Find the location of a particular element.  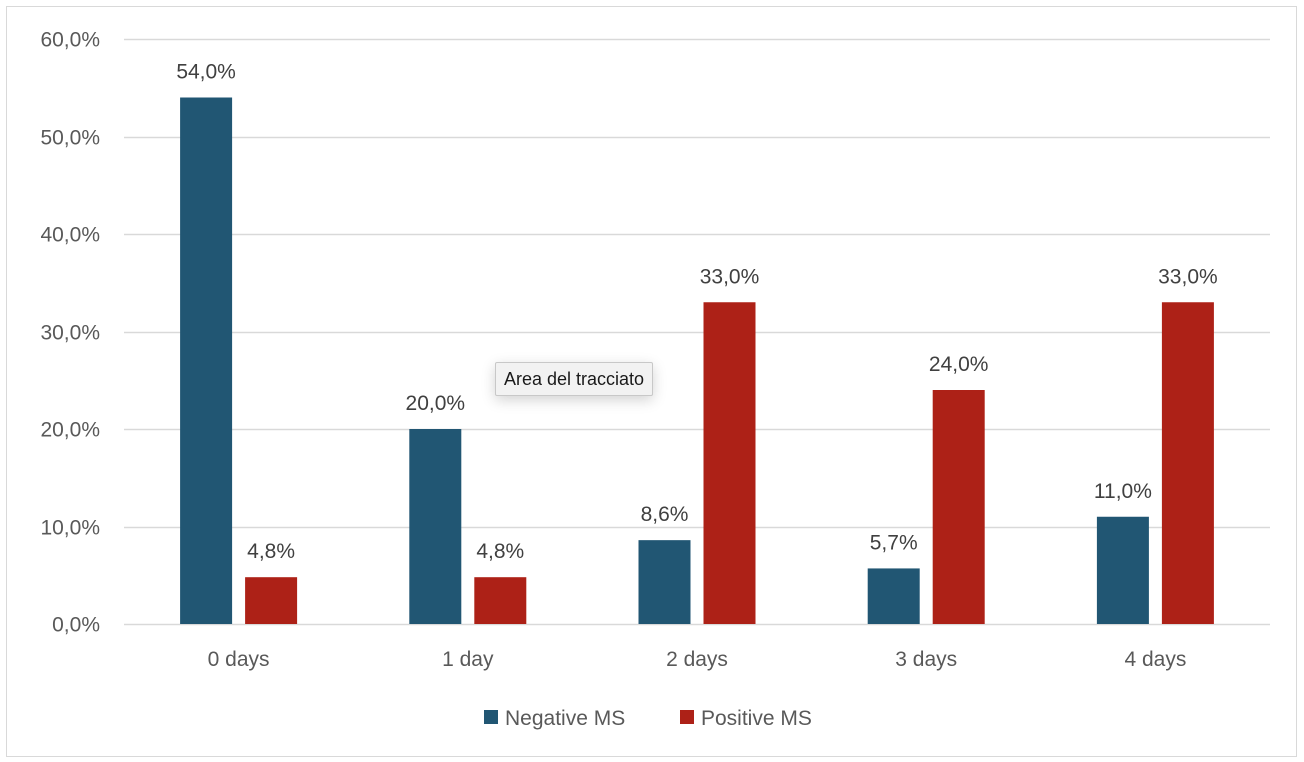

data-label: 5,7% is located at coordinates (894, 542).